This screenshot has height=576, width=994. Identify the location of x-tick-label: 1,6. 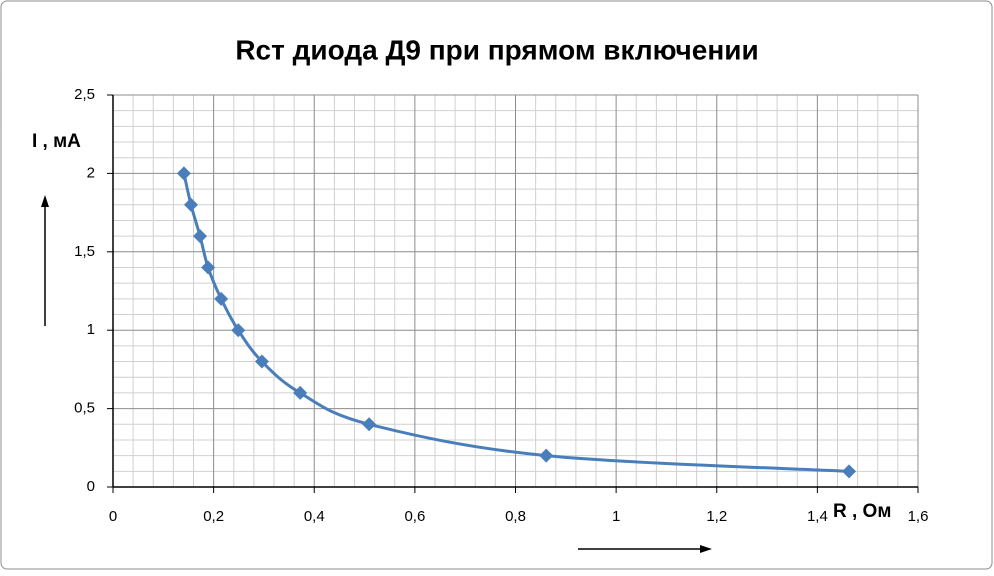
(918, 516).